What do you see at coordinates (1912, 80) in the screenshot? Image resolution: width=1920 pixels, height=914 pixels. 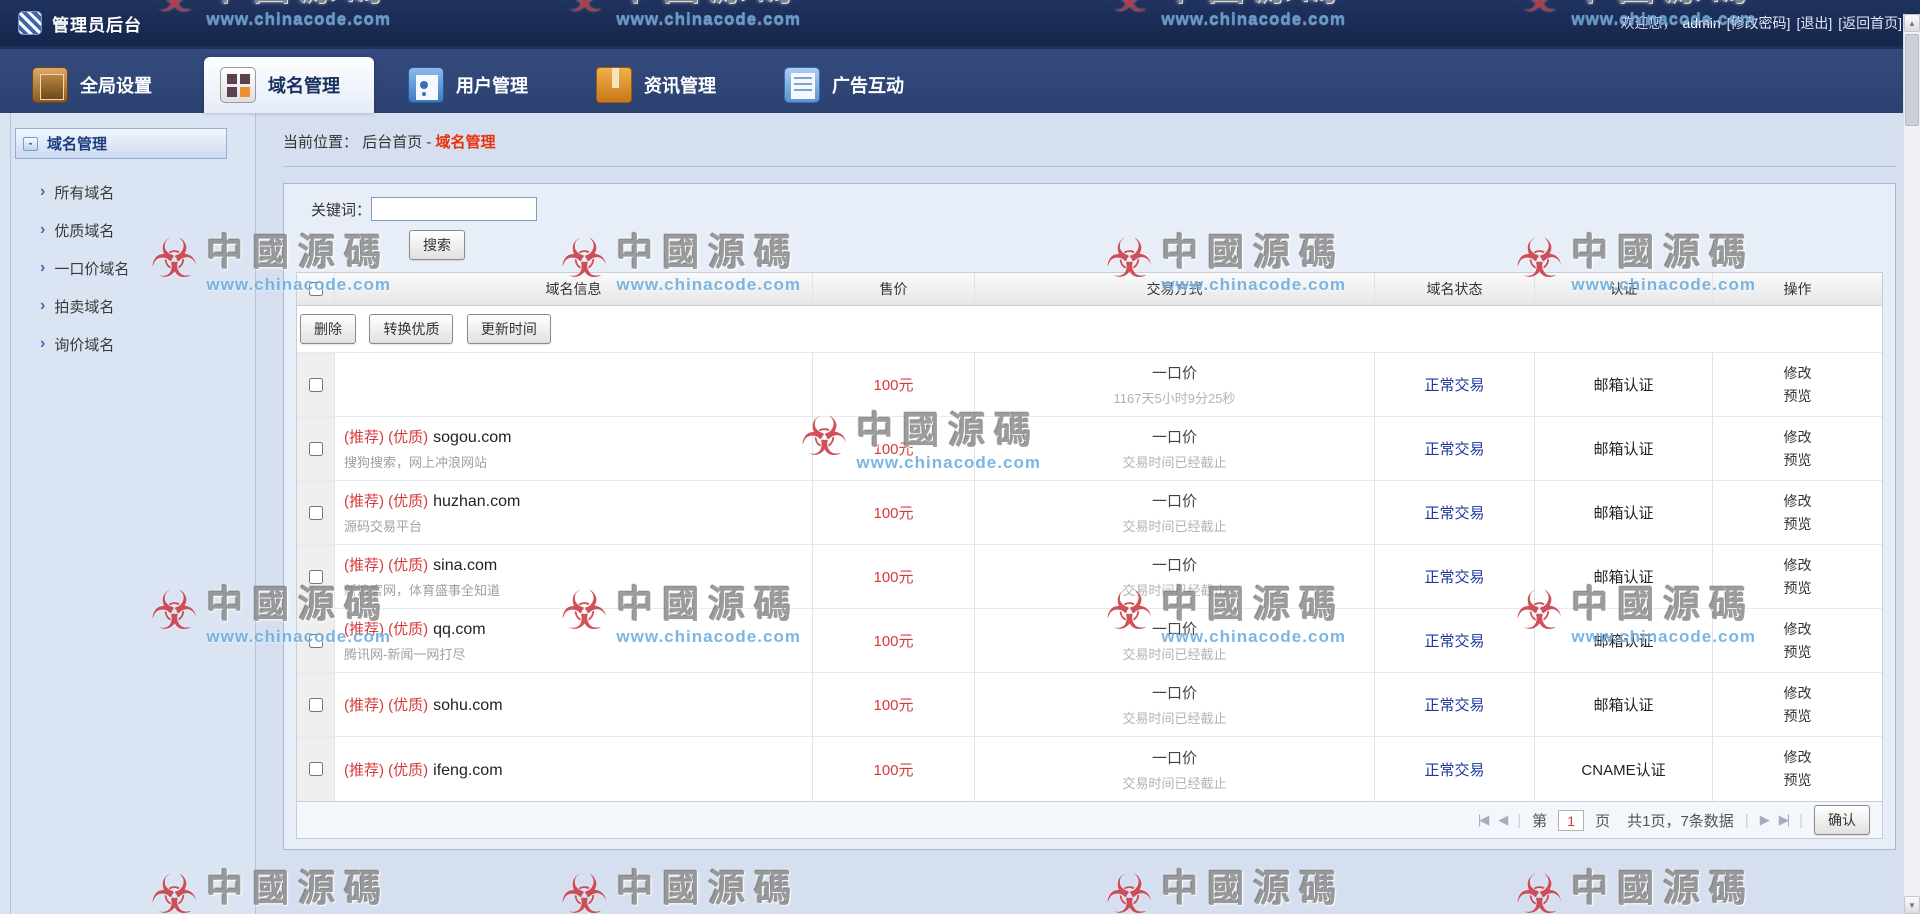 I see `scrollbar-thumb` at bounding box center [1912, 80].